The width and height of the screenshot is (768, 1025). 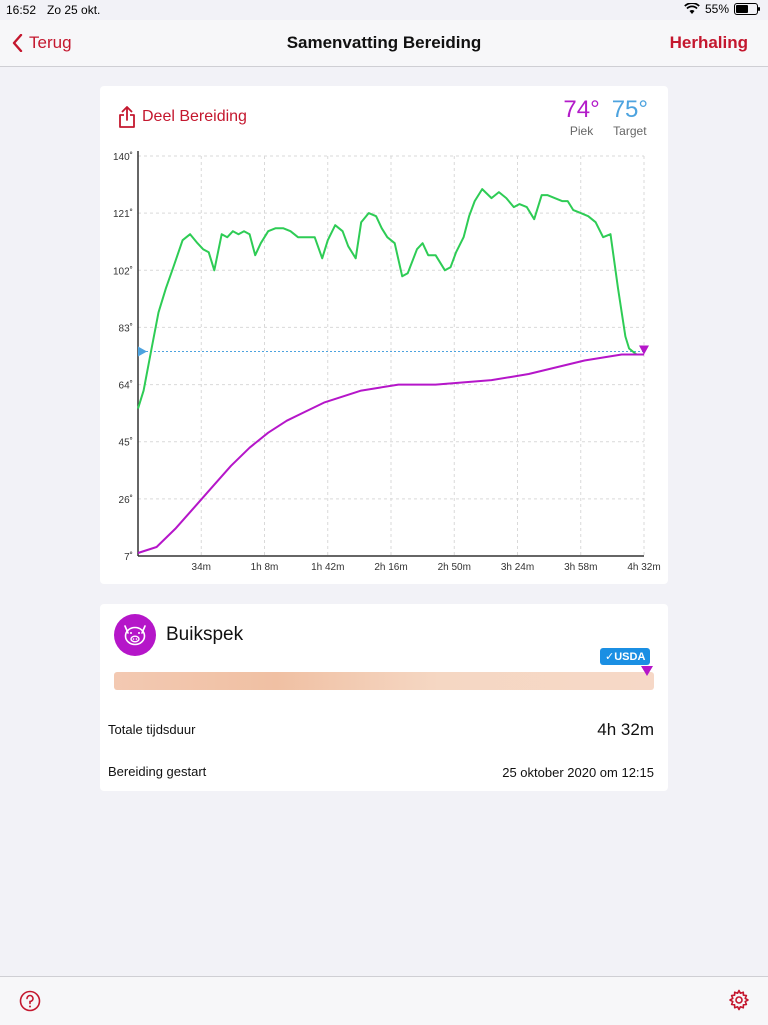 What do you see at coordinates (581, 131) in the screenshot?
I see `peak-label: Piek` at bounding box center [581, 131].